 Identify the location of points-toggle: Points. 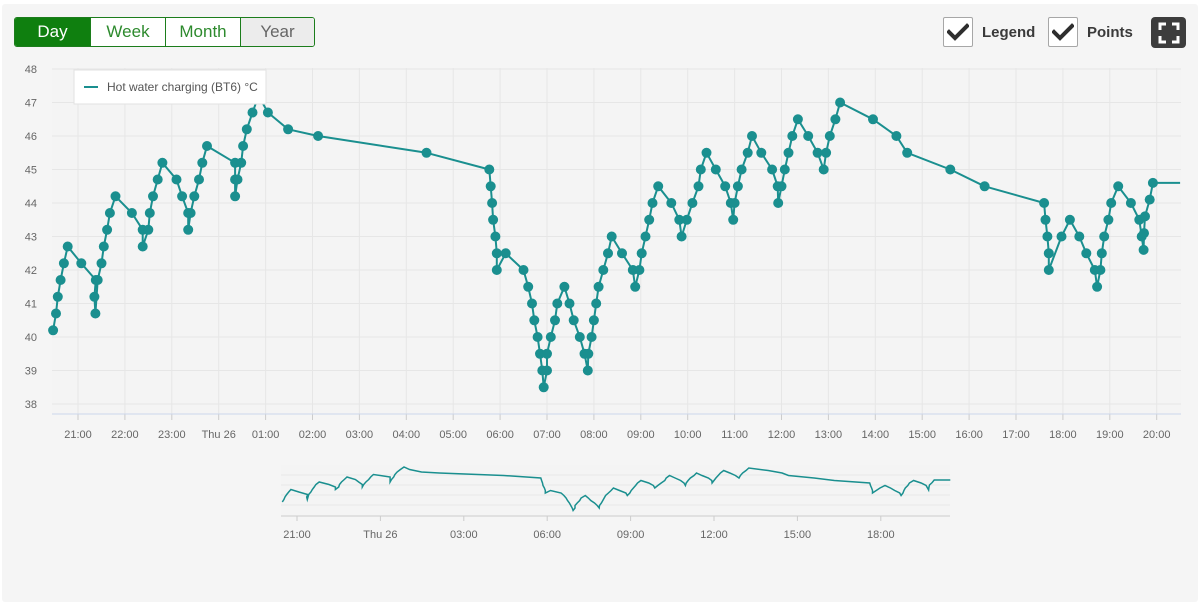
(1090, 32).